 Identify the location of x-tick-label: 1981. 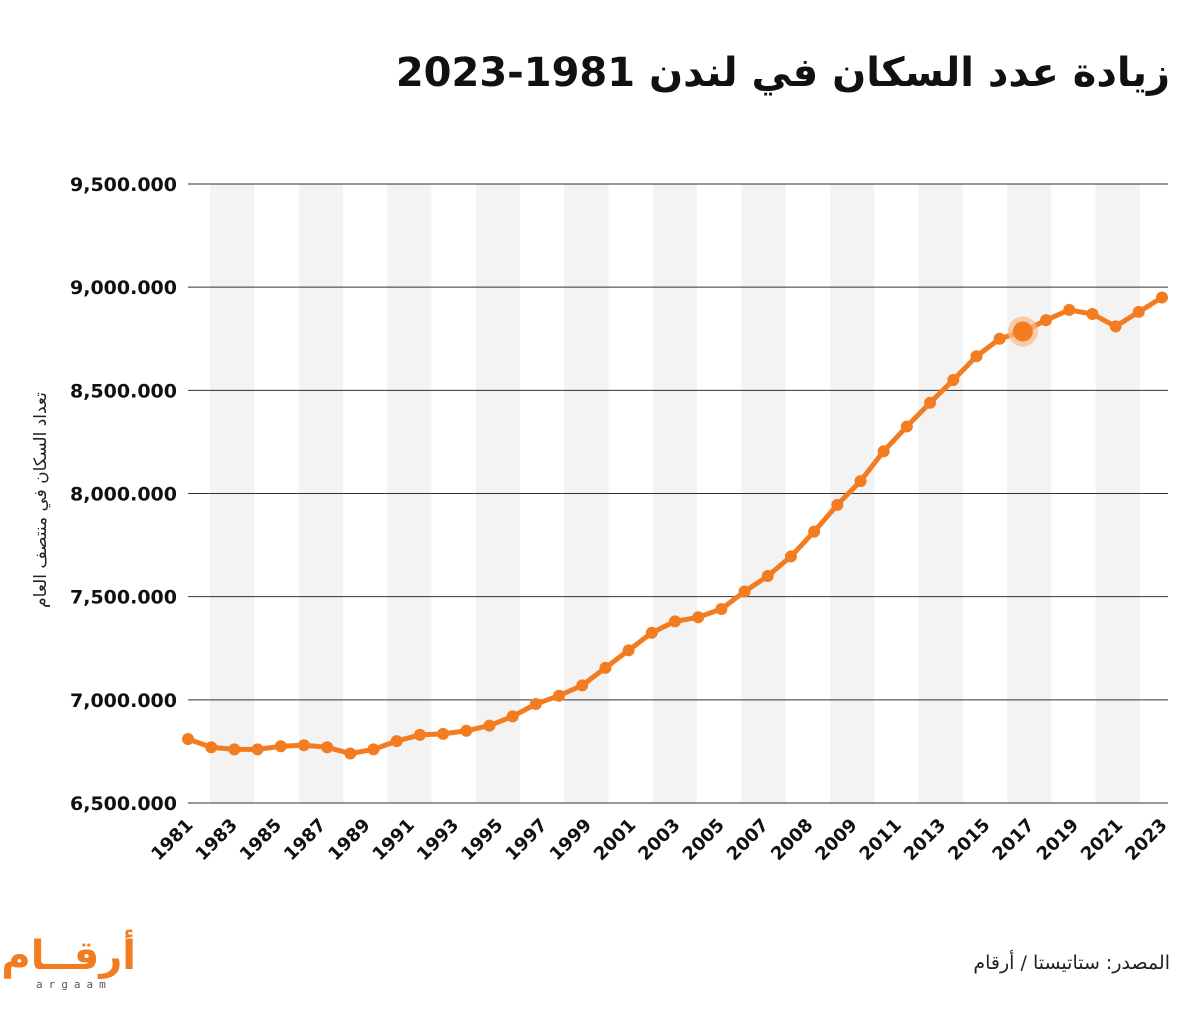
(172, 840).